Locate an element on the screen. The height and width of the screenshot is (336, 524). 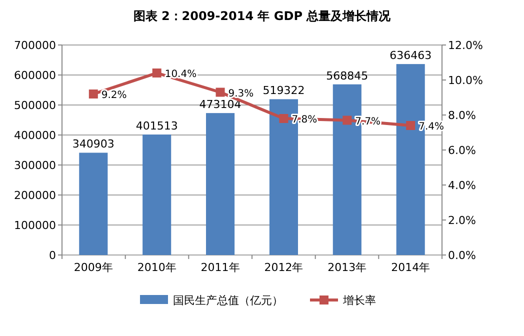
legend-label: 国民生产总值（亿元） is located at coordinates (228, 300).